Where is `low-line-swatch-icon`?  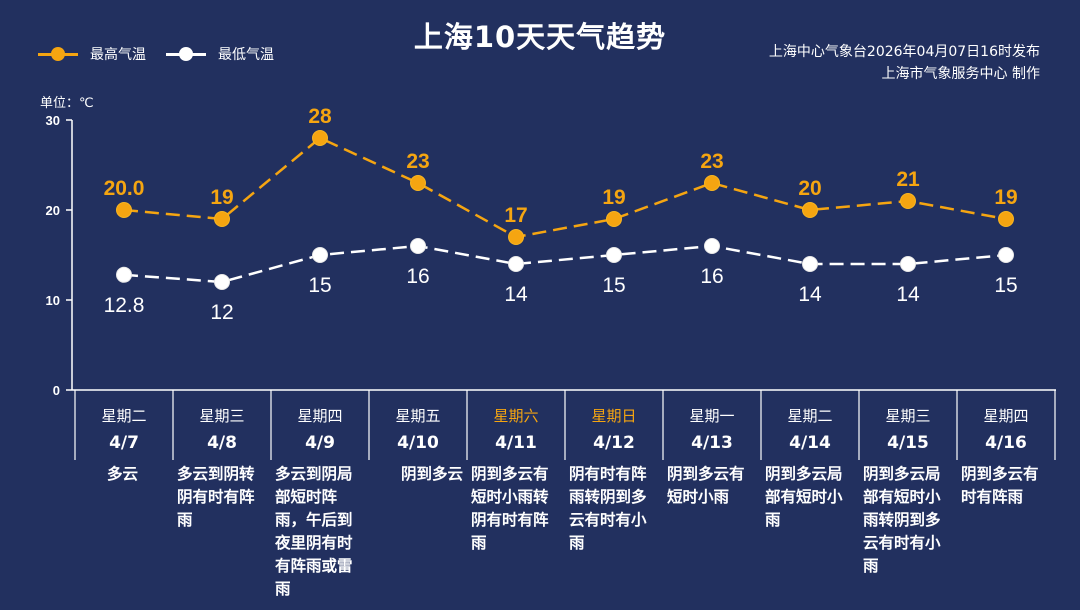 low-line-swatch-icon is located at coordinates (186, 53).